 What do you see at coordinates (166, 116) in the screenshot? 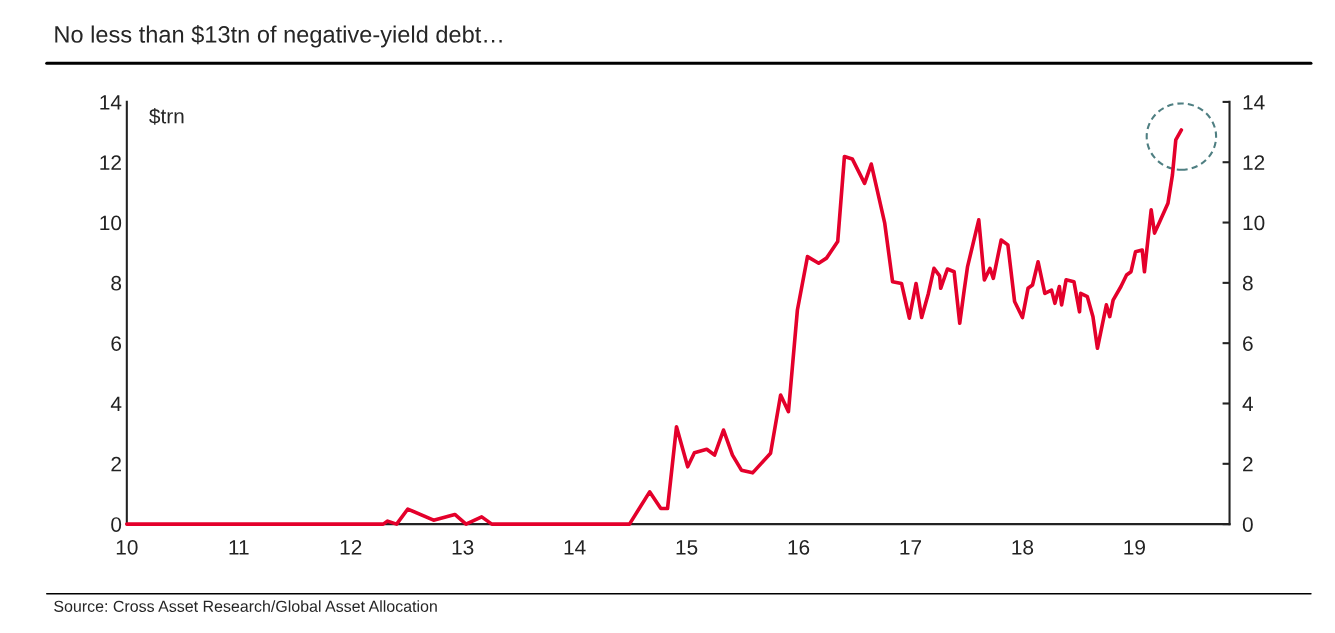
I see `y-axis-title: $trn` at bounding box center [166, 116].